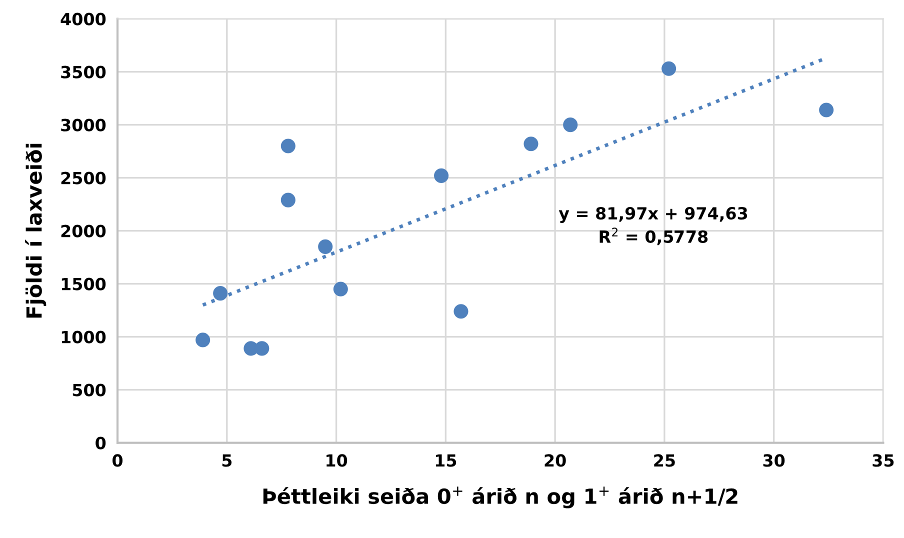 The width and height of the screenshot is (904, 538). Describe the element at coordinates (83, 178) in the screenshot. I see `y-tick-label: 2500` at that location.